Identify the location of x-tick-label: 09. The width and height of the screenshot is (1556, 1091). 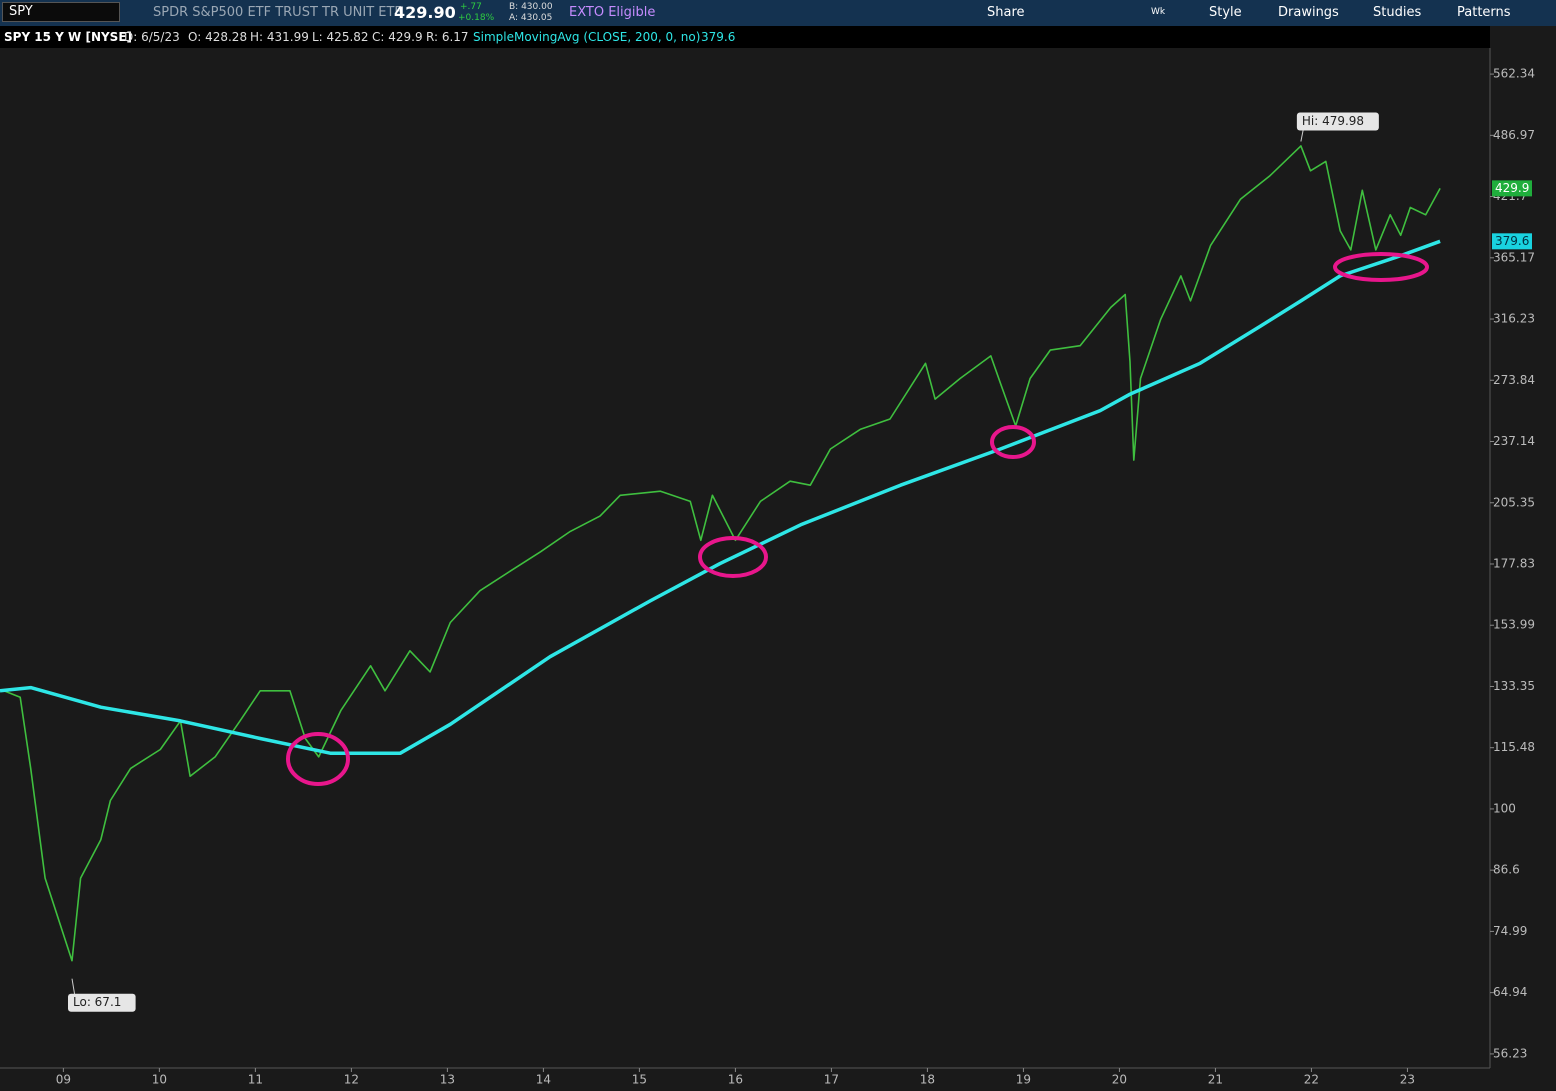
(63, 1080).